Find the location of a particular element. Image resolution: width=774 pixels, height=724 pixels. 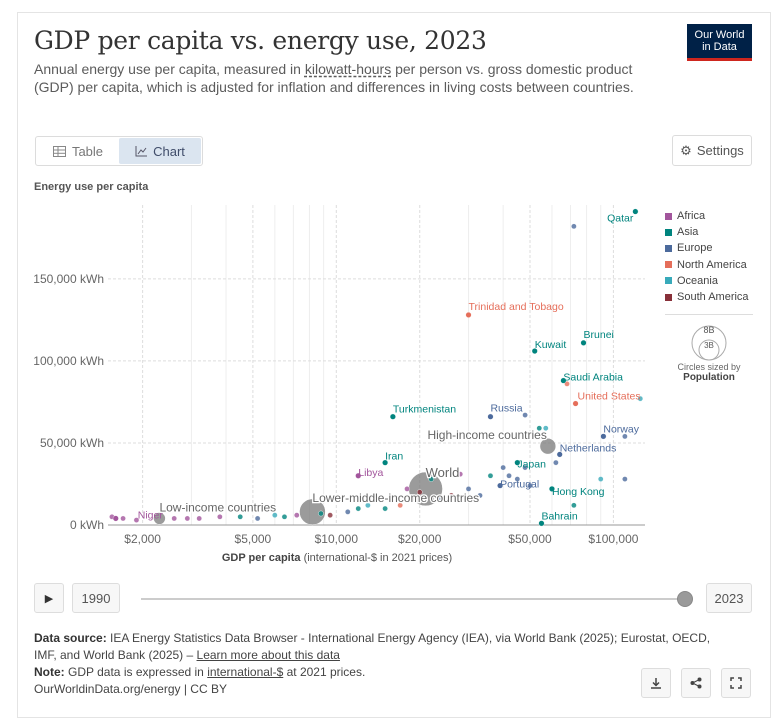

y-axis-title: Energy use per capita is located at coordinates (91, 187).